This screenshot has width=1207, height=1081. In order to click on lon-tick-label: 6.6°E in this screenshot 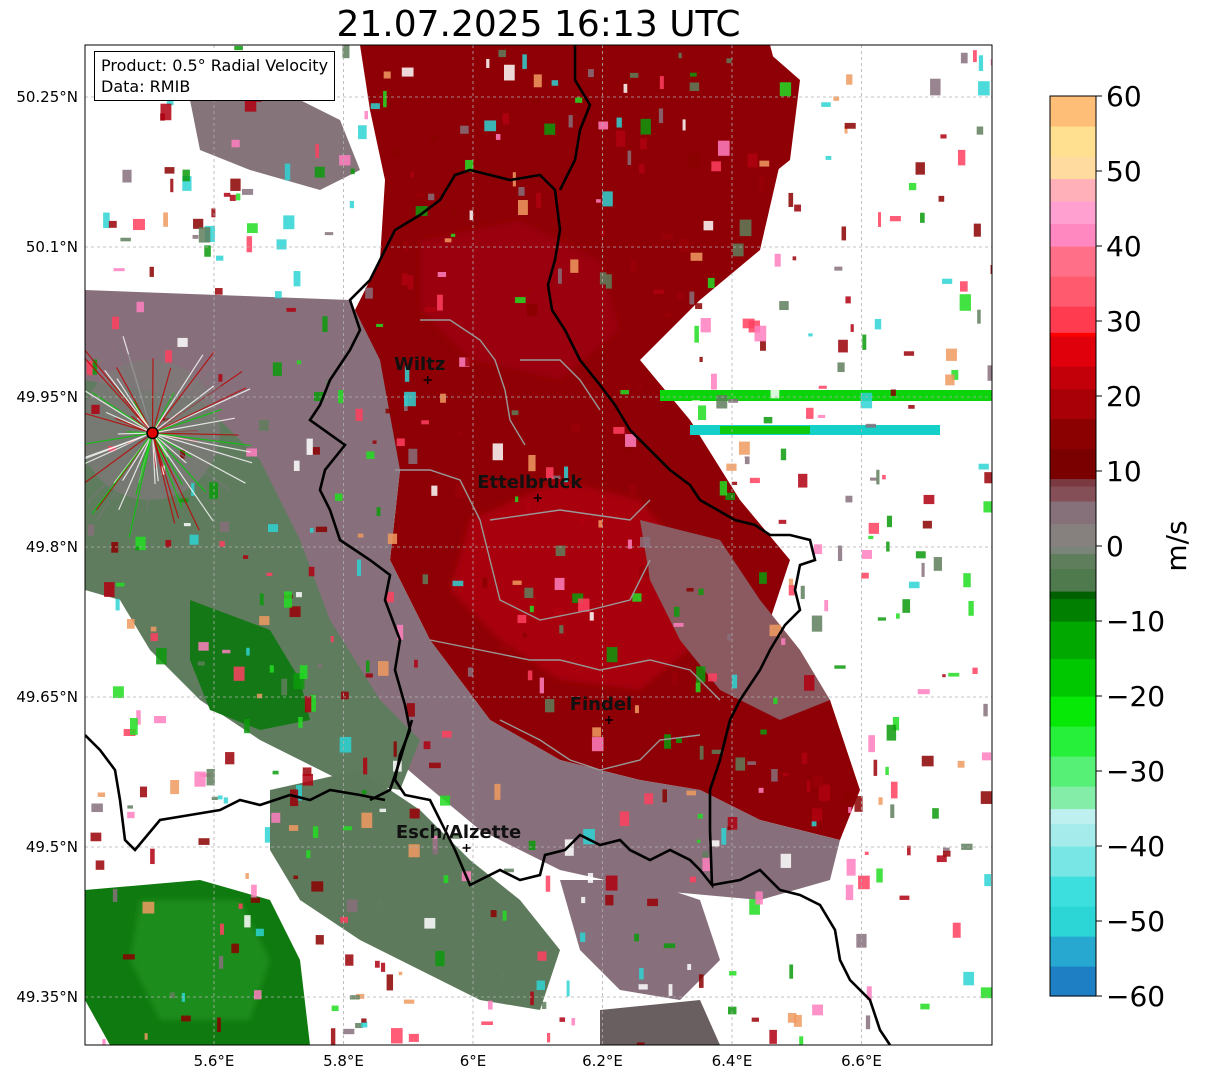, I will do `click(861, 1061)`.